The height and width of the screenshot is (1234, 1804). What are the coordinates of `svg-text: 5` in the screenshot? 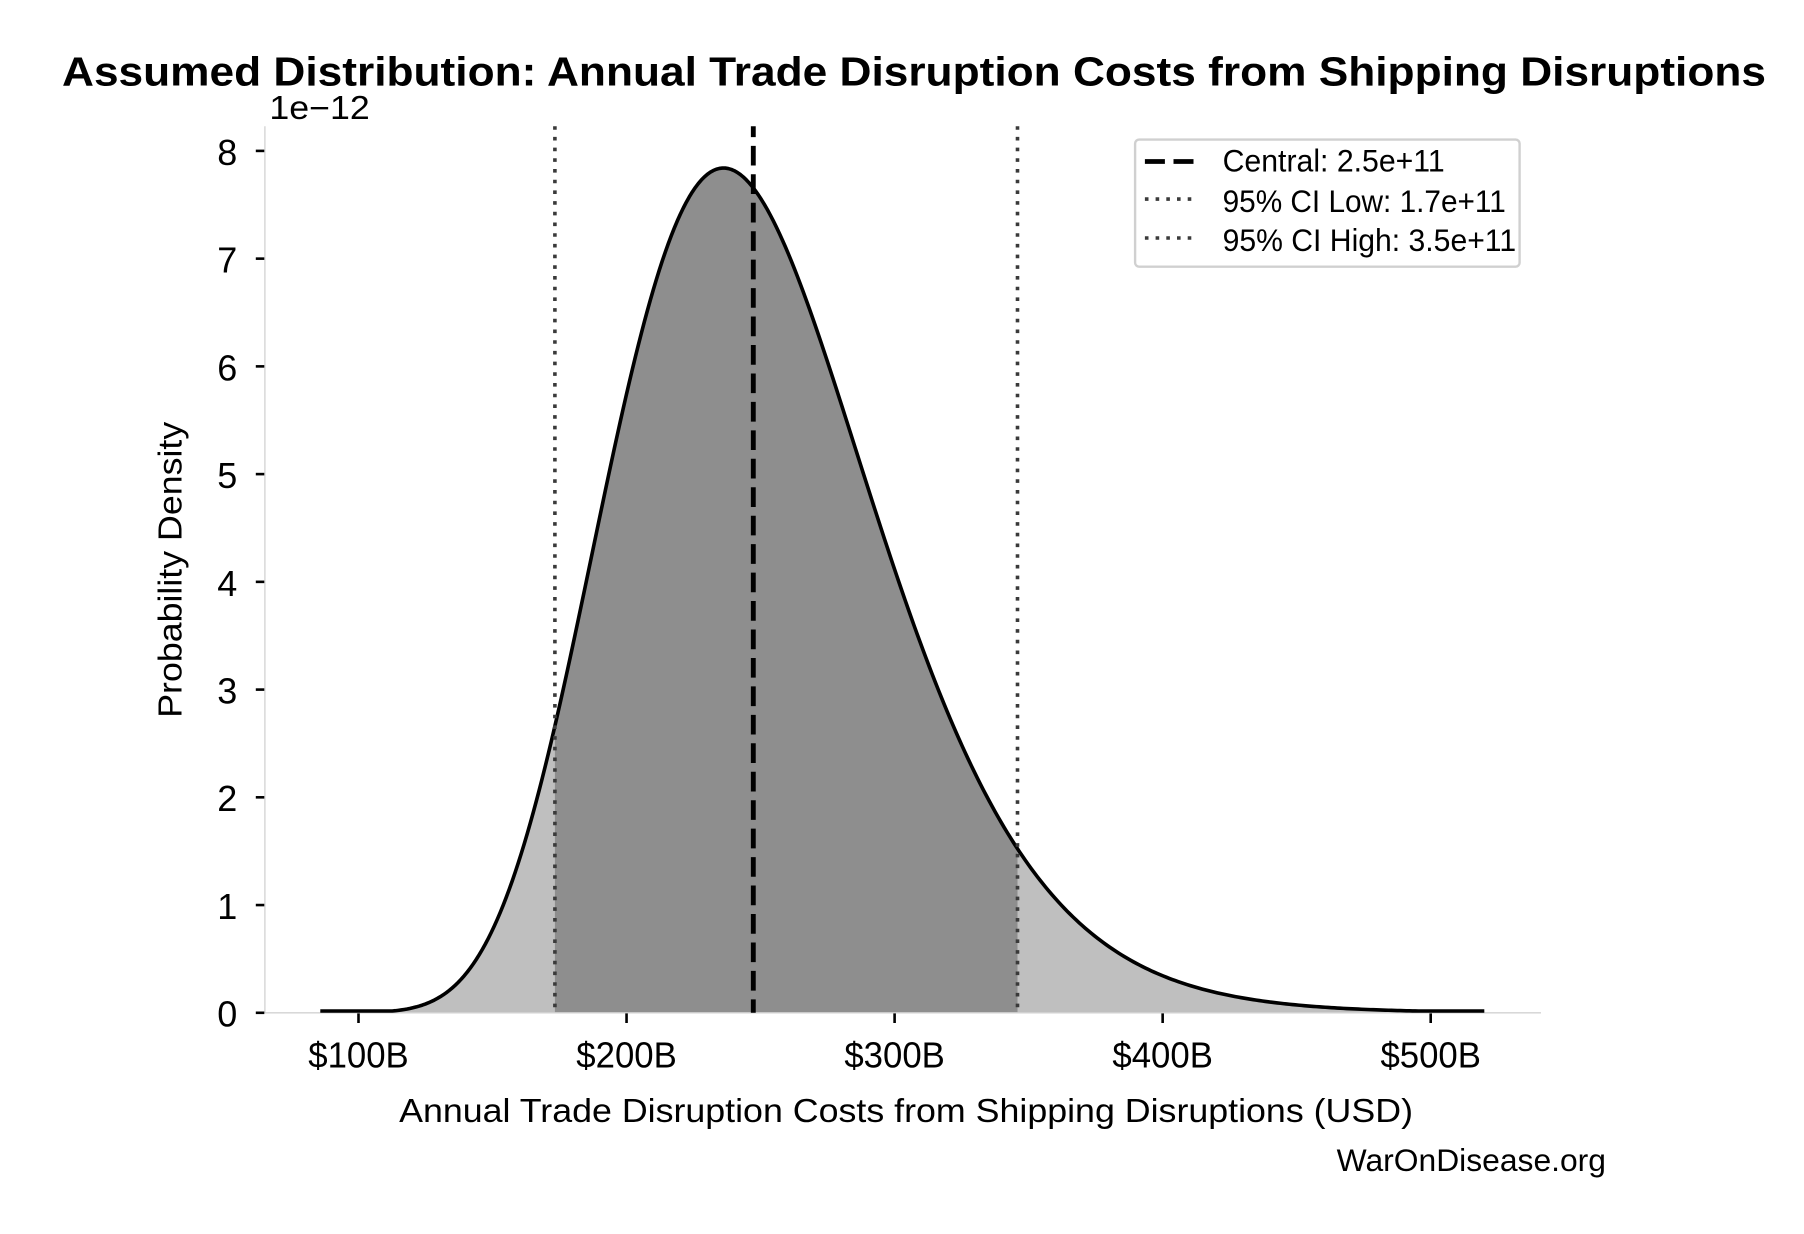 It's located at (227, 475).